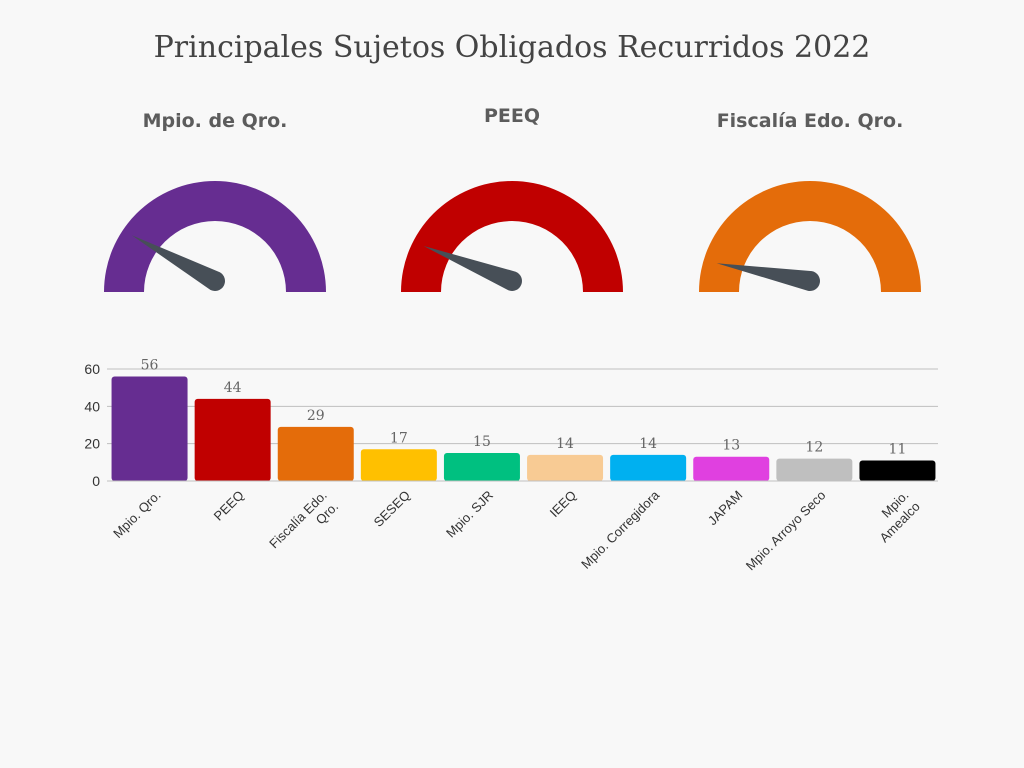 The height and width of the screenshot is (768, 1024). I want to click on data-label: 44, so click(233, 388).